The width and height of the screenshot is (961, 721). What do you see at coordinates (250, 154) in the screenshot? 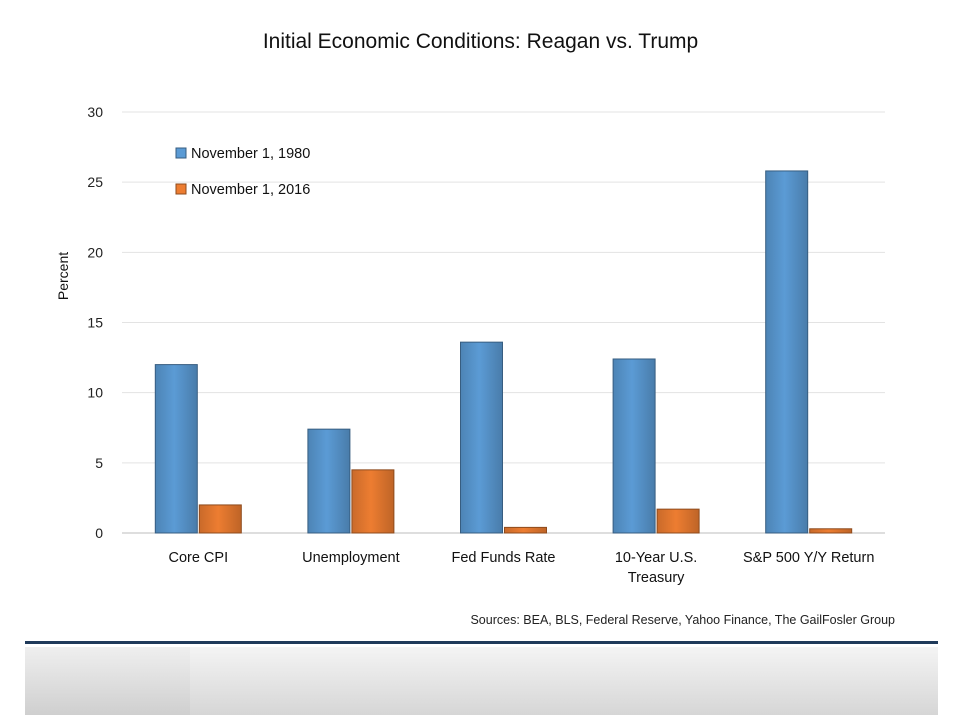
I see `legend-label: November 1, 1980` at bounding box center [250, 154].